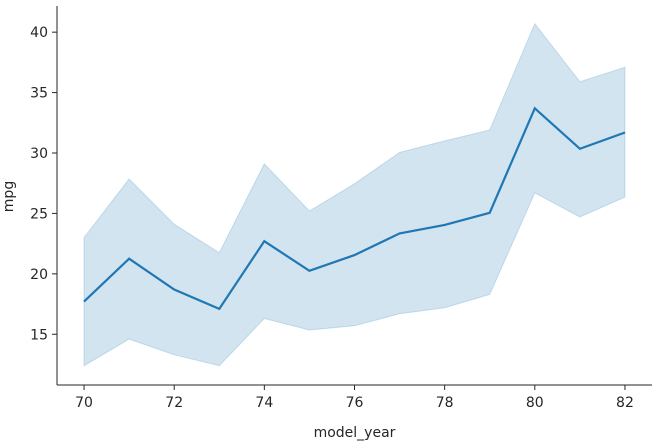 This screenshot has width=668, height=443. Describe the element at coordinates (9, 196) in the screenshot. I see `y-axis-label: mpg` at that location.